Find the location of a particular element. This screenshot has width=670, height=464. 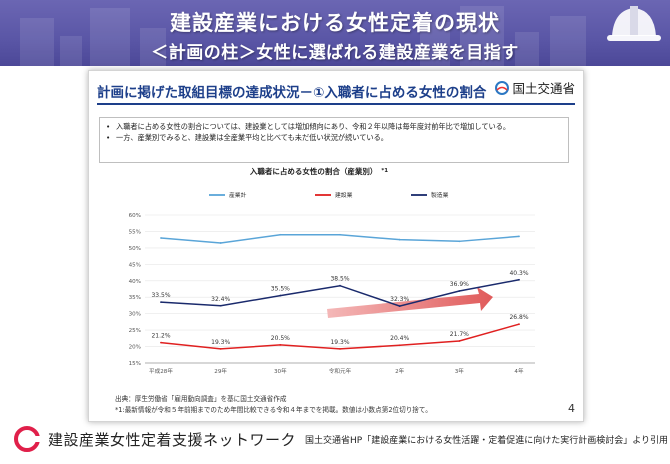

data-label: 21.2% is located at coordinates (160, 336).